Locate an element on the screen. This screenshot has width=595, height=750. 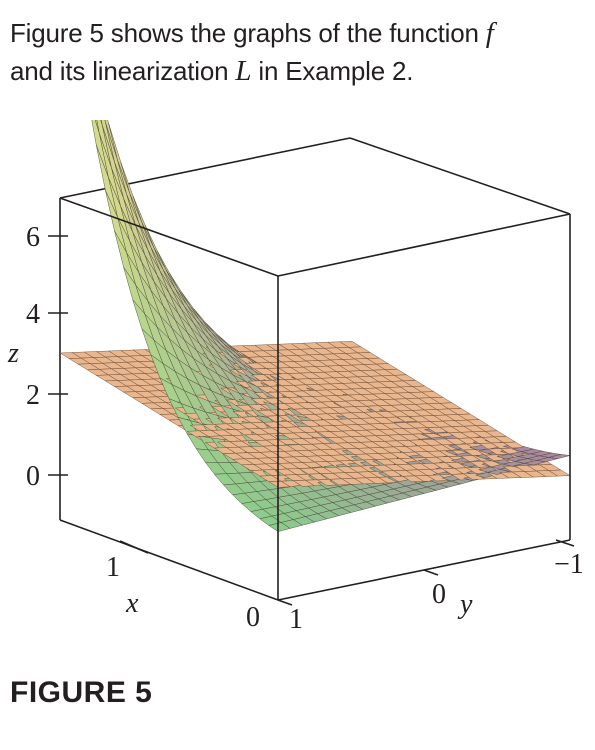
z-tick-label: 0 is located at coordinates (33, 476).